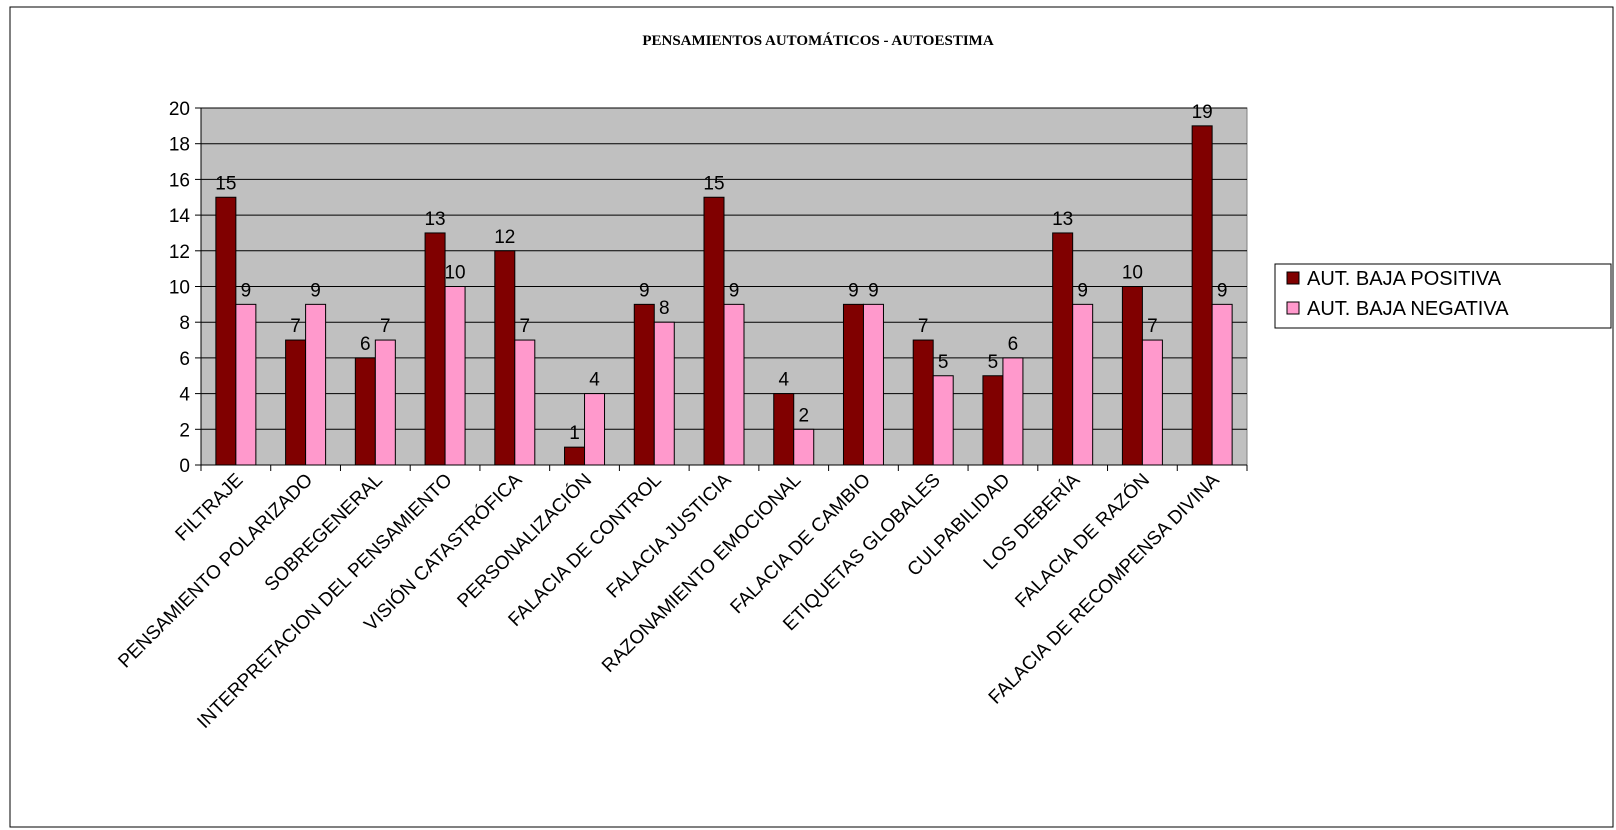 The image size is (1616, 830). I want to click on legend: AUT. BAJA POSITIVA AUT. BAJA NEGATIVA, so click(1443, 296).